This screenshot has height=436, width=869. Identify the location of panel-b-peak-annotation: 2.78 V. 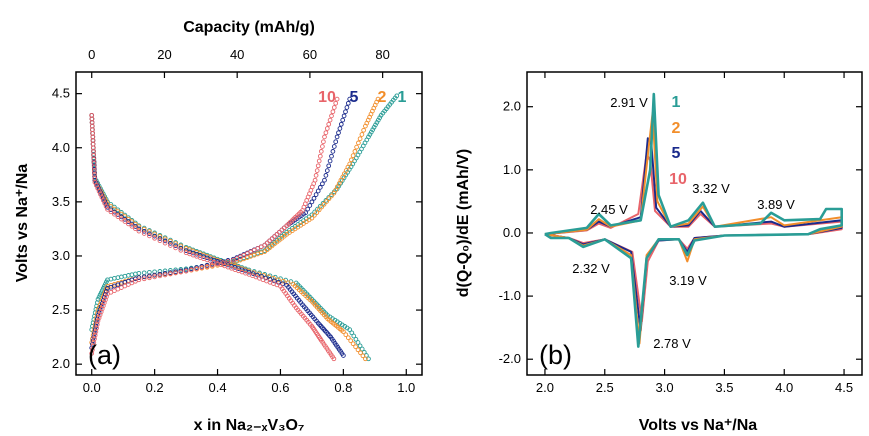
(672, 343).